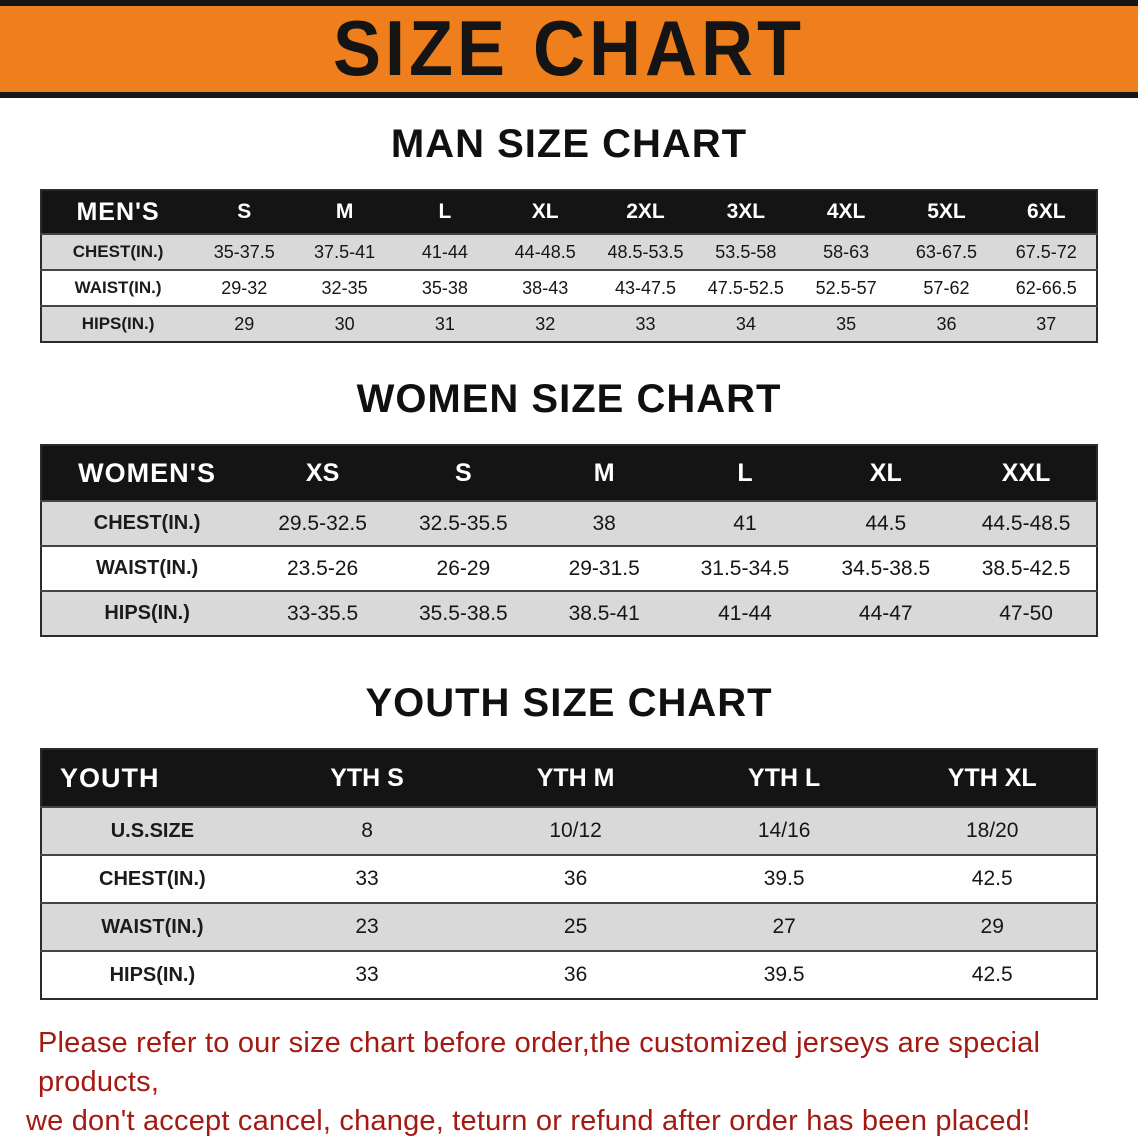 The width and height of the screenshot is (1138, 1141). Describe the element at coordinates (1026, 472) in the screenshot. I see `size-column-header: XXL` at that location.